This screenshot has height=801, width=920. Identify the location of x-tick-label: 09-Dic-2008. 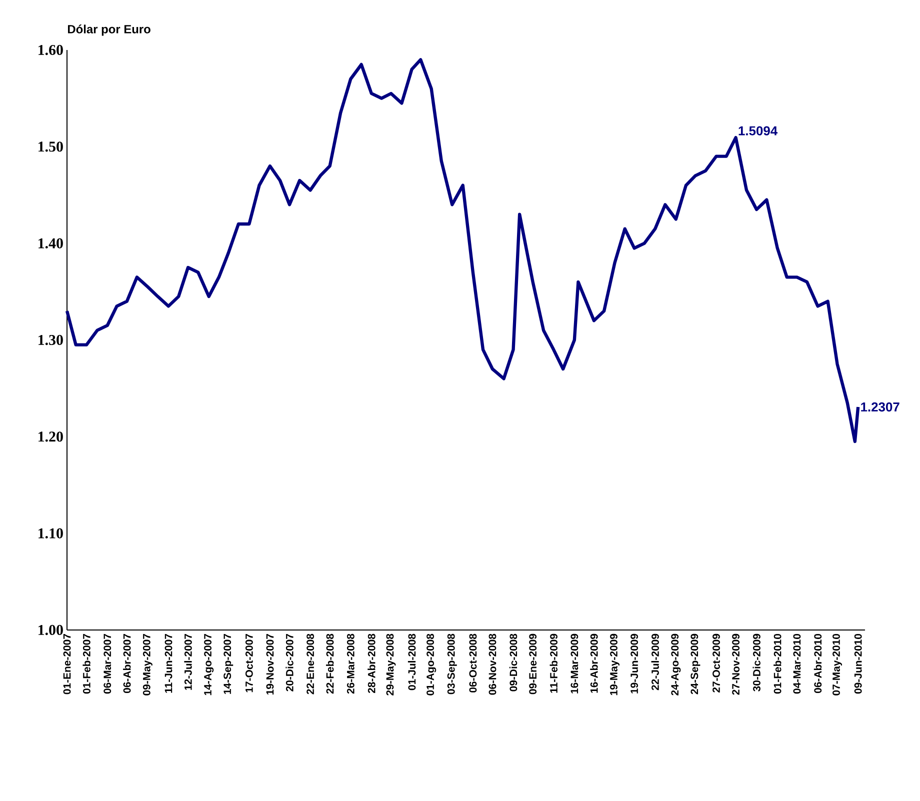
(513, 663).